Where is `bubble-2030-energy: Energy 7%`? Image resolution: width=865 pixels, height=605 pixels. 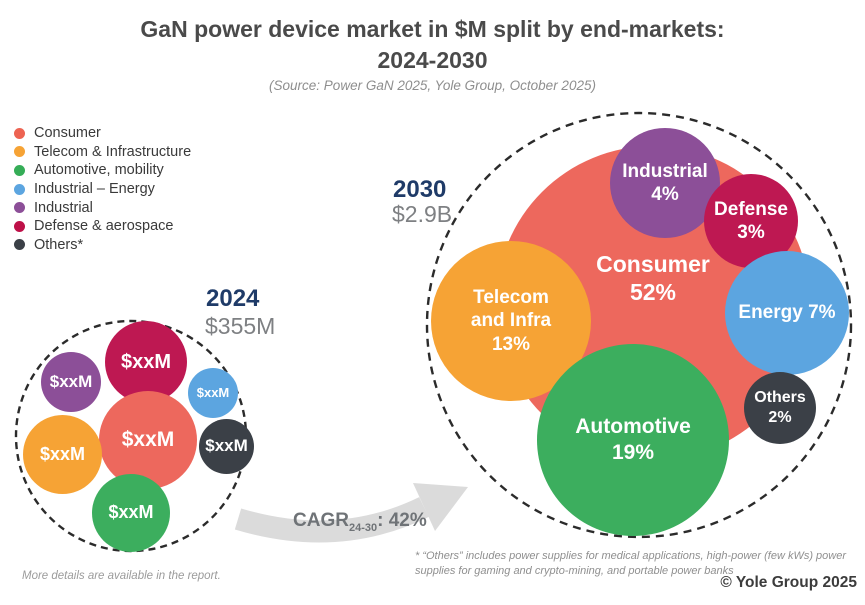 bubble-2030-energy: Energy 7% is located at coordinates (787, 313).